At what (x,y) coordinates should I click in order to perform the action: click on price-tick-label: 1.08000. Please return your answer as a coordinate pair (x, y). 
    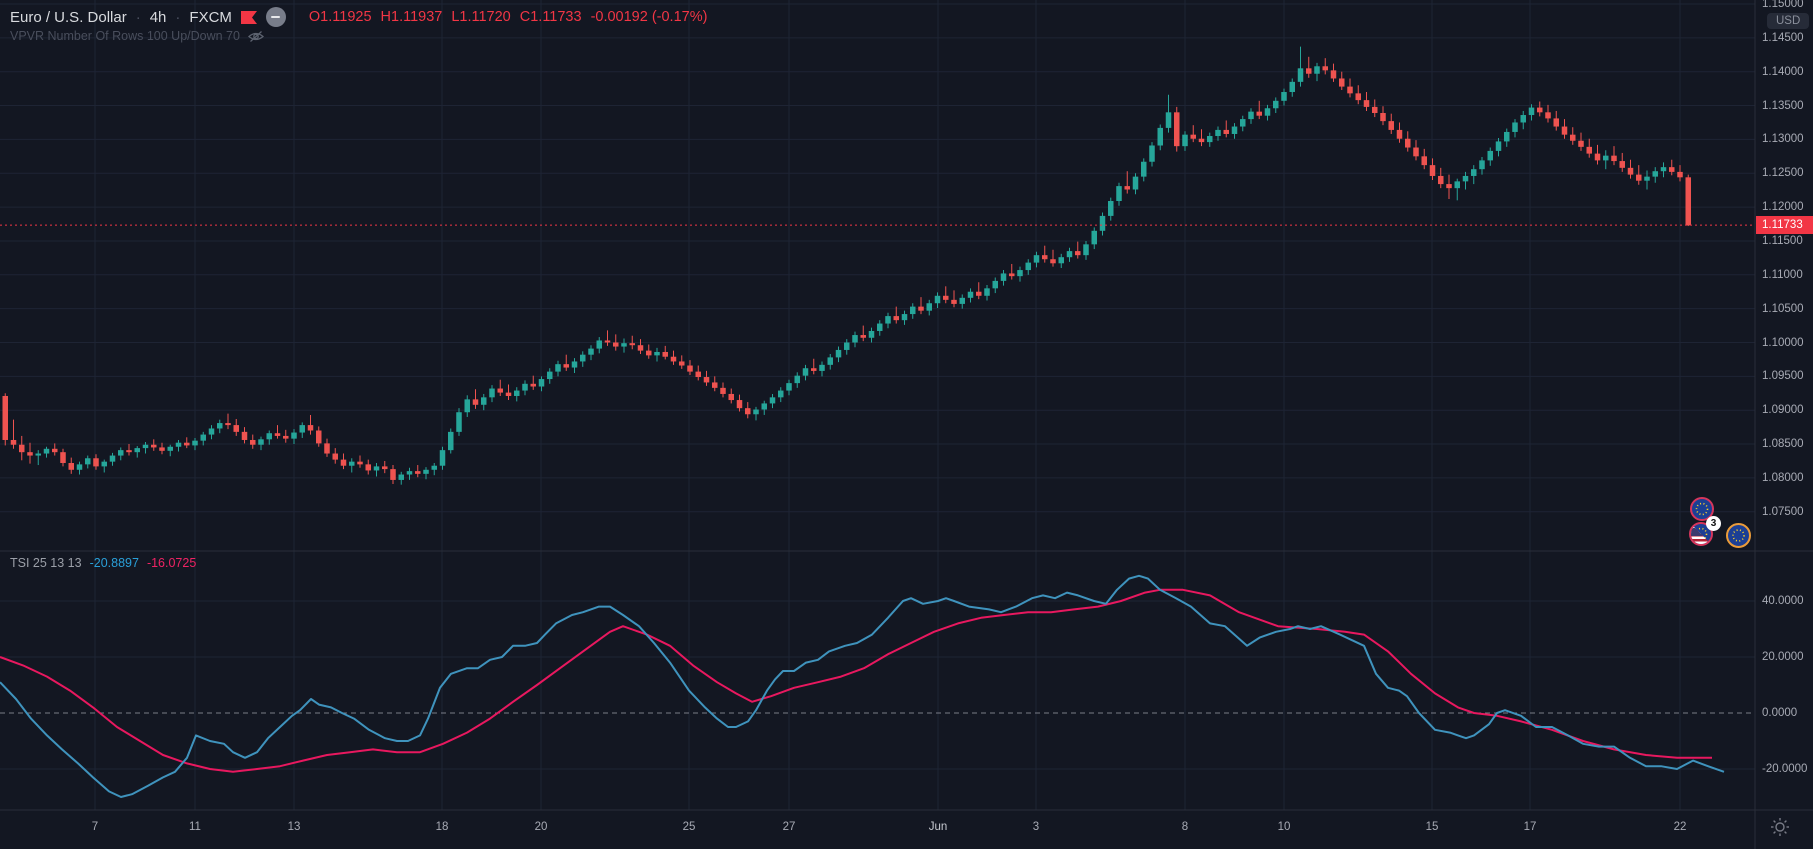
    Looking at the image, I should click on (1783, 477).